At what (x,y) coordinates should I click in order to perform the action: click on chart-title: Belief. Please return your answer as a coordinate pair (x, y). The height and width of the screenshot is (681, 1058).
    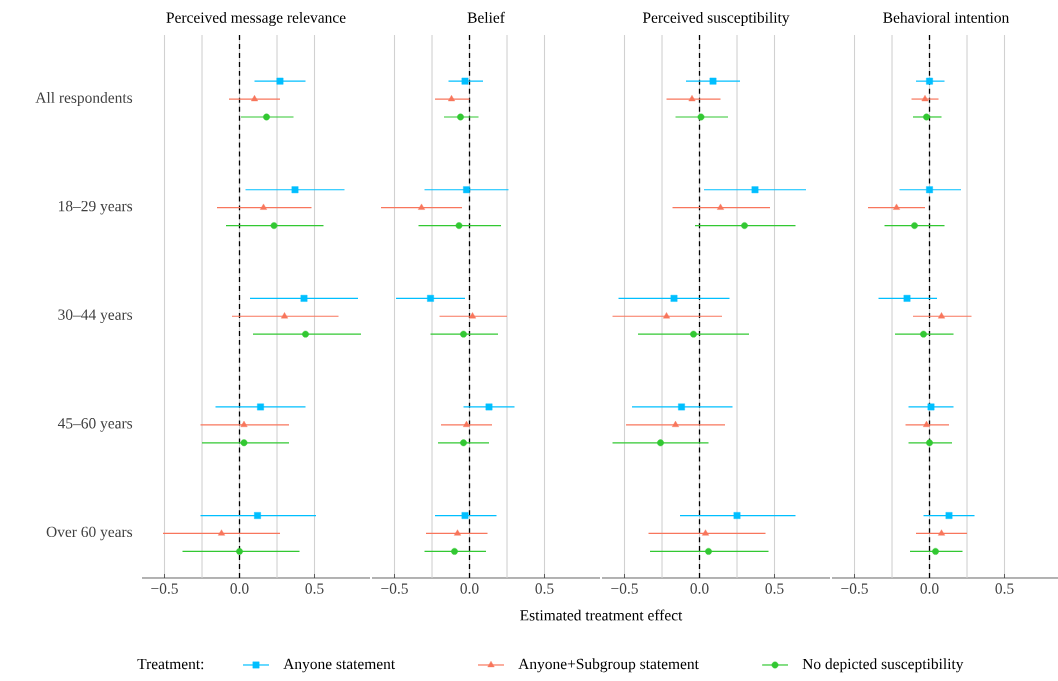
    Looking at the image, I should click on (486, 17).